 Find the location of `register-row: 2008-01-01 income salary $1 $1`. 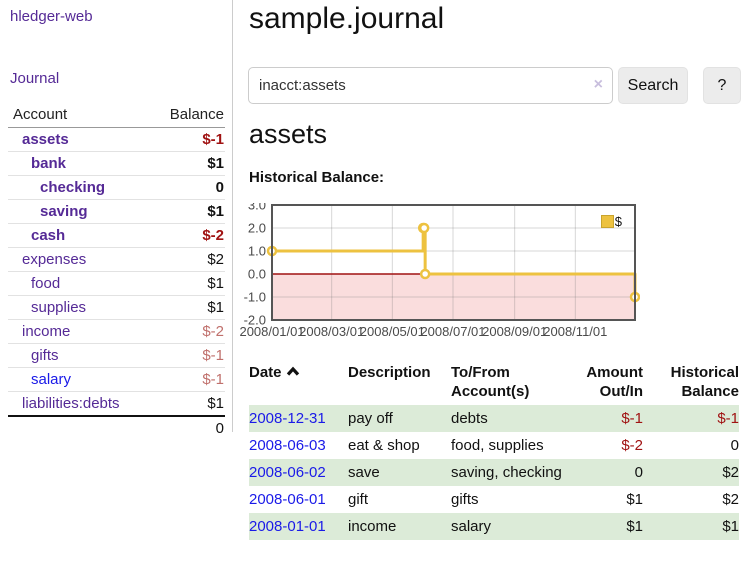

register-row: 2008-01-01 income salary $1 $1 is located at coordinates (494, 526).